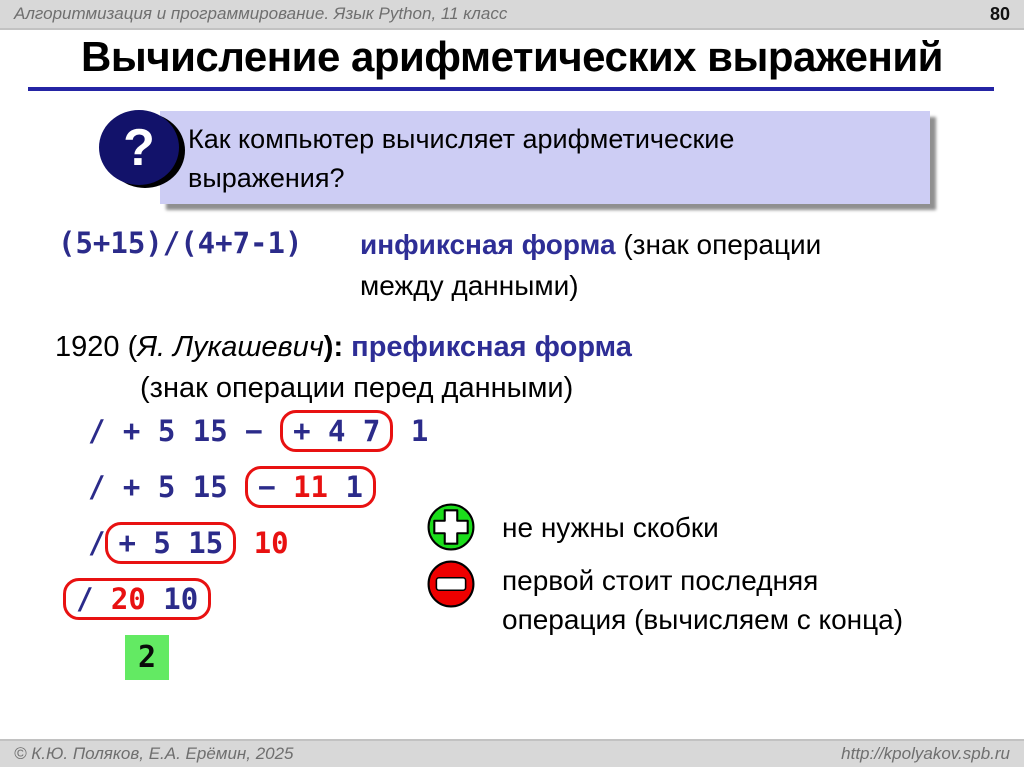 The image size is (1024, 767). Describe the element at coordinates (357, 388) in the screenshot. I see `prefix-note: (знак операции перед данными)` at that location.